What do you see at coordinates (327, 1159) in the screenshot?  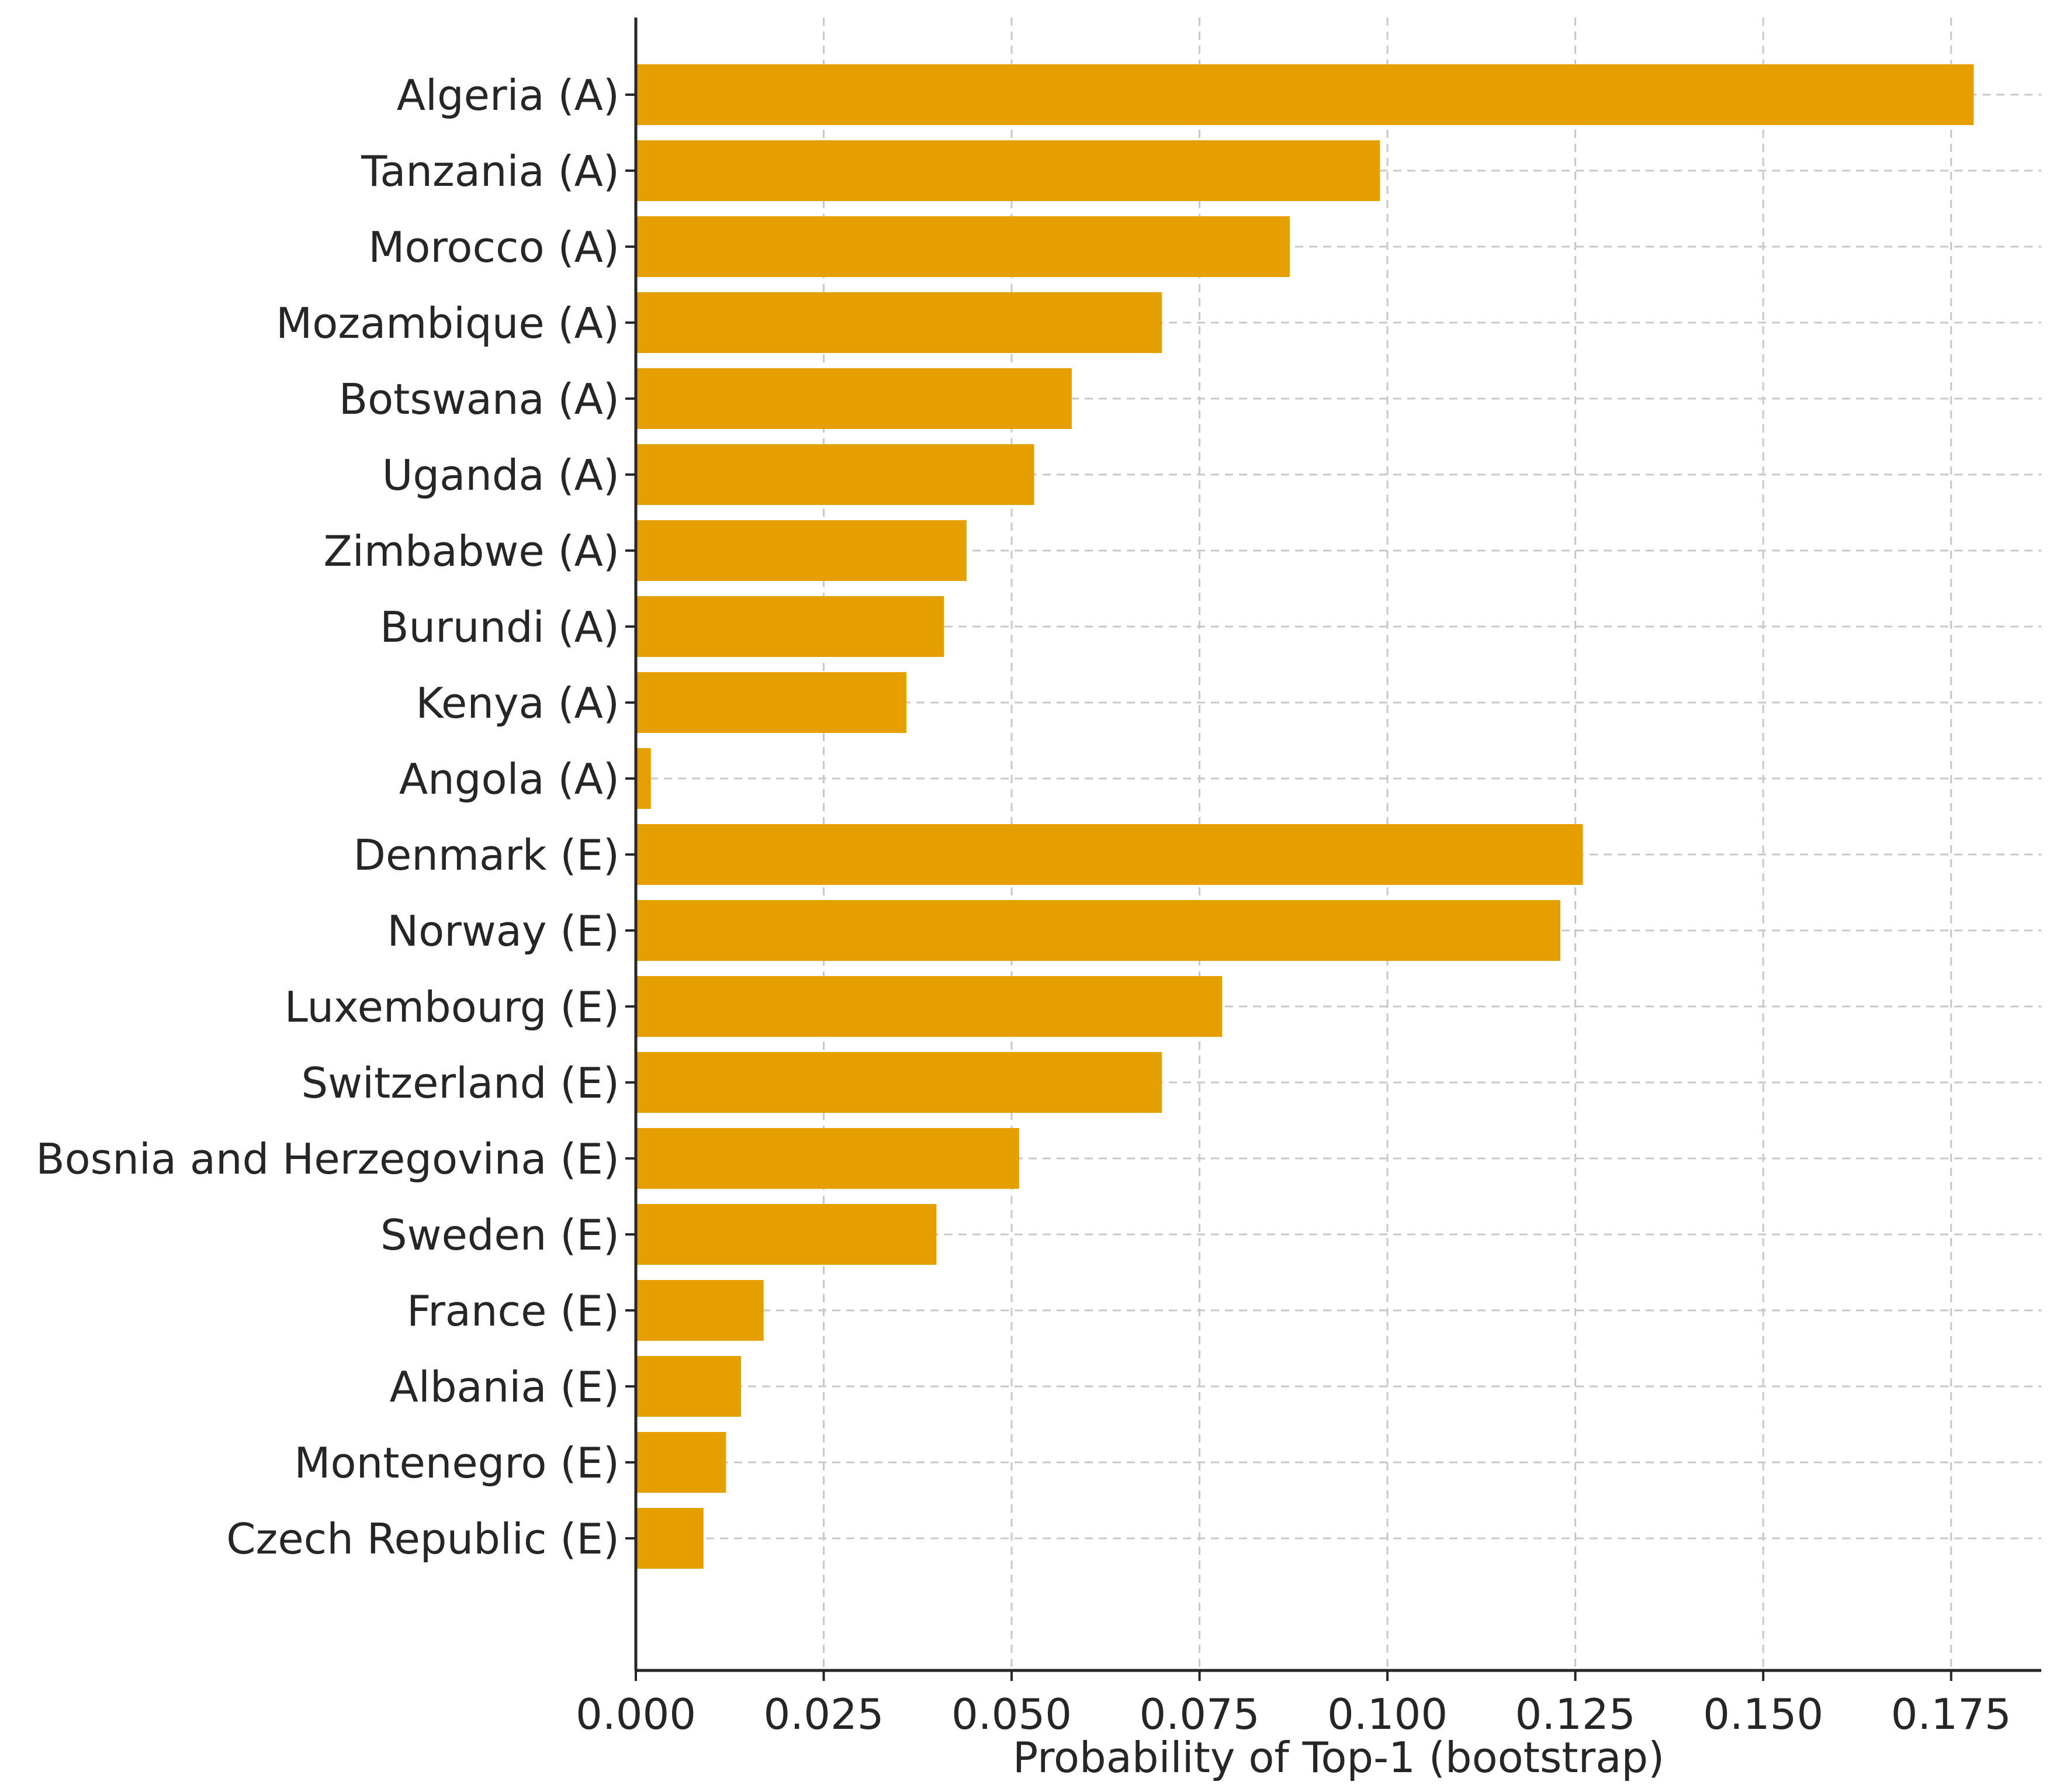 I see `y-tick-label: Bosnia and Herzegovina (E)` at bounding box center [327, 1159].